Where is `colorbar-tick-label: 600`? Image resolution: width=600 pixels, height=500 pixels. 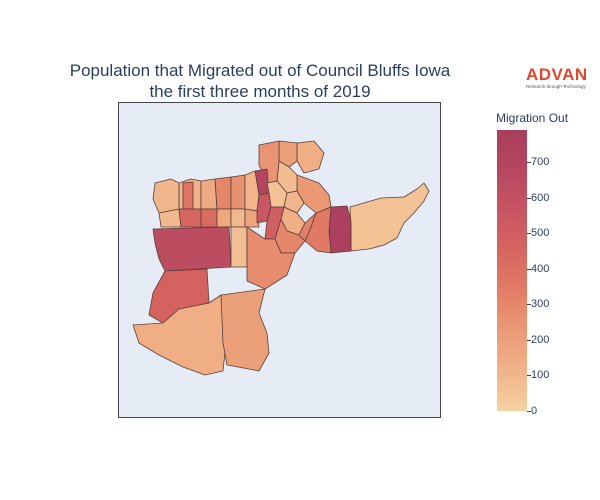
colorbar-tick-label: 600 is located at coordinates (540, 197).